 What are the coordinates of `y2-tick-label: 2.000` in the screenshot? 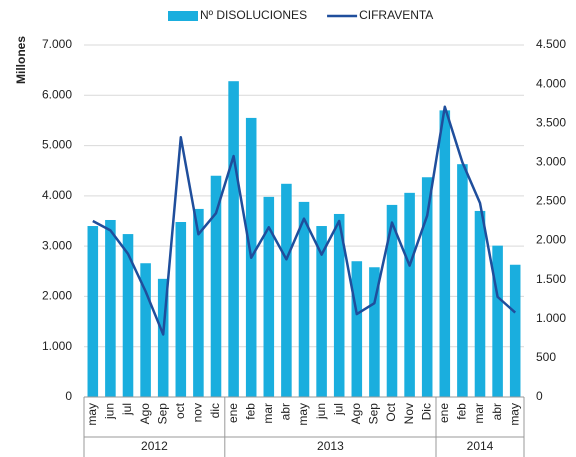 It's located at (551, 240).